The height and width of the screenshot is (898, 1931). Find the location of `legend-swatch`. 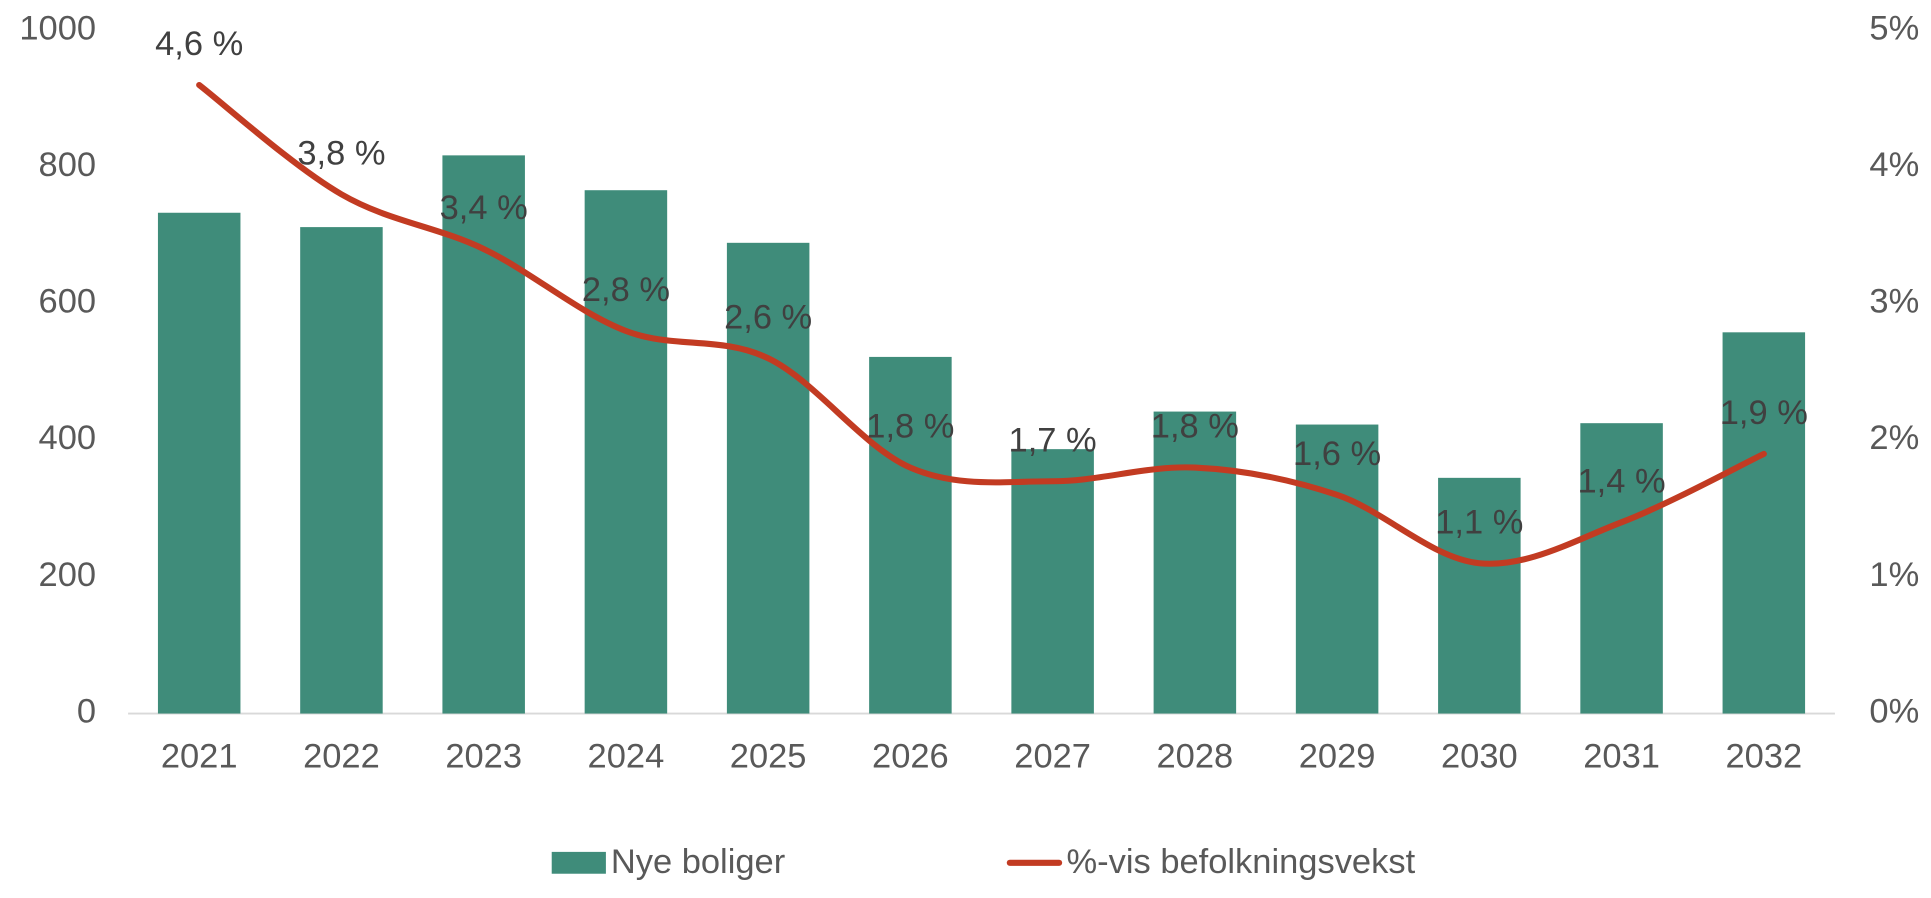

legend-swatch is located at coordinates (578, 862).